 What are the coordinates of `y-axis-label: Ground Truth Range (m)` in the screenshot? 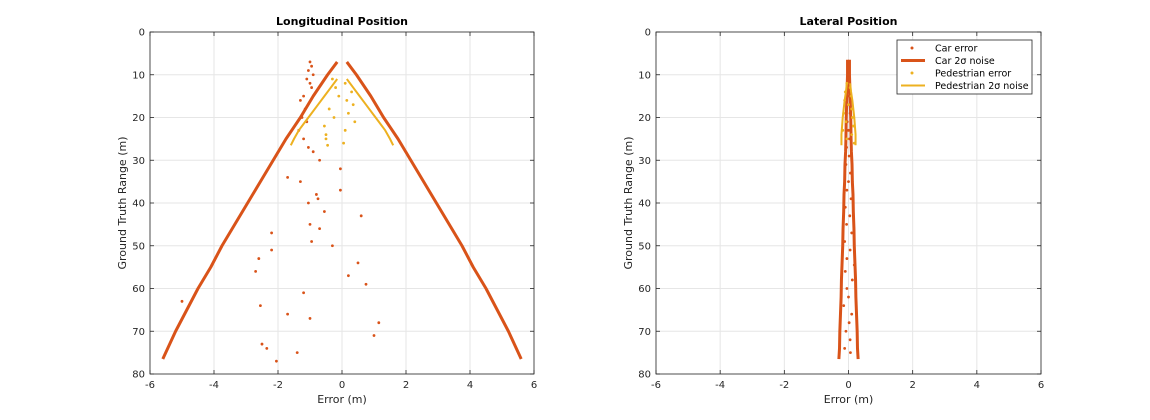 It's located at (122, 203).